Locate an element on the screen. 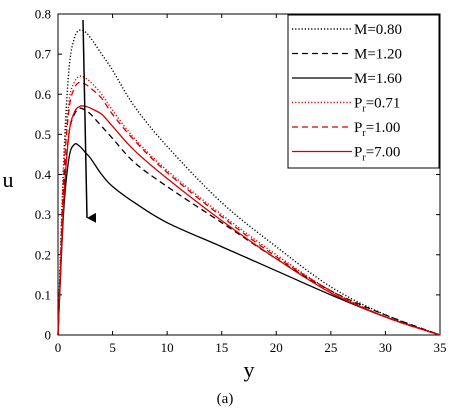 The height and width of the screenshot is (412, 452). x-tick-label: 30 is located at coordinates (385, 347).